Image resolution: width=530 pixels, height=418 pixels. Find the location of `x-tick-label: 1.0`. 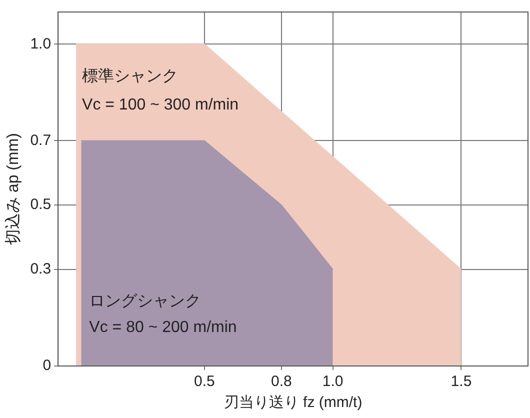

x-tick-label: 1.0 is located at coordinates (333, 381).